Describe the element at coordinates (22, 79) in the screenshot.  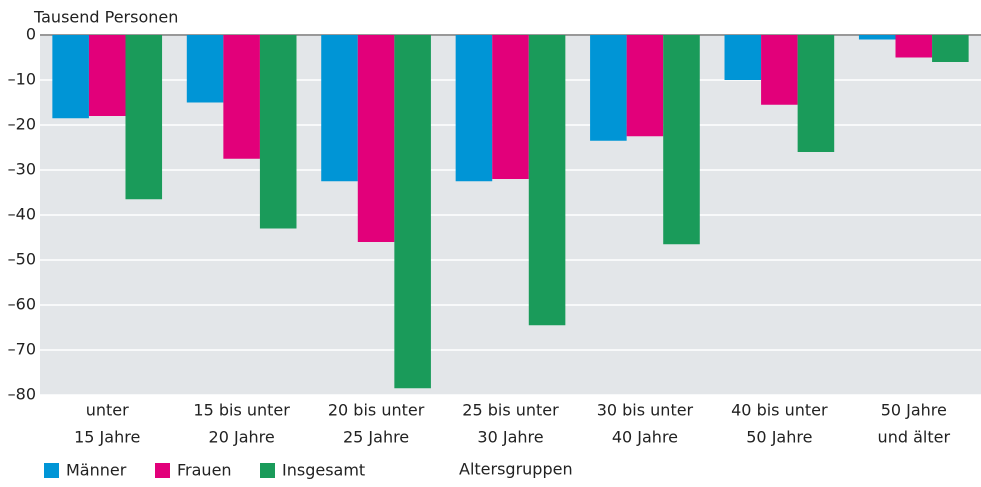
I see `y-tick-label: –10` at that location.